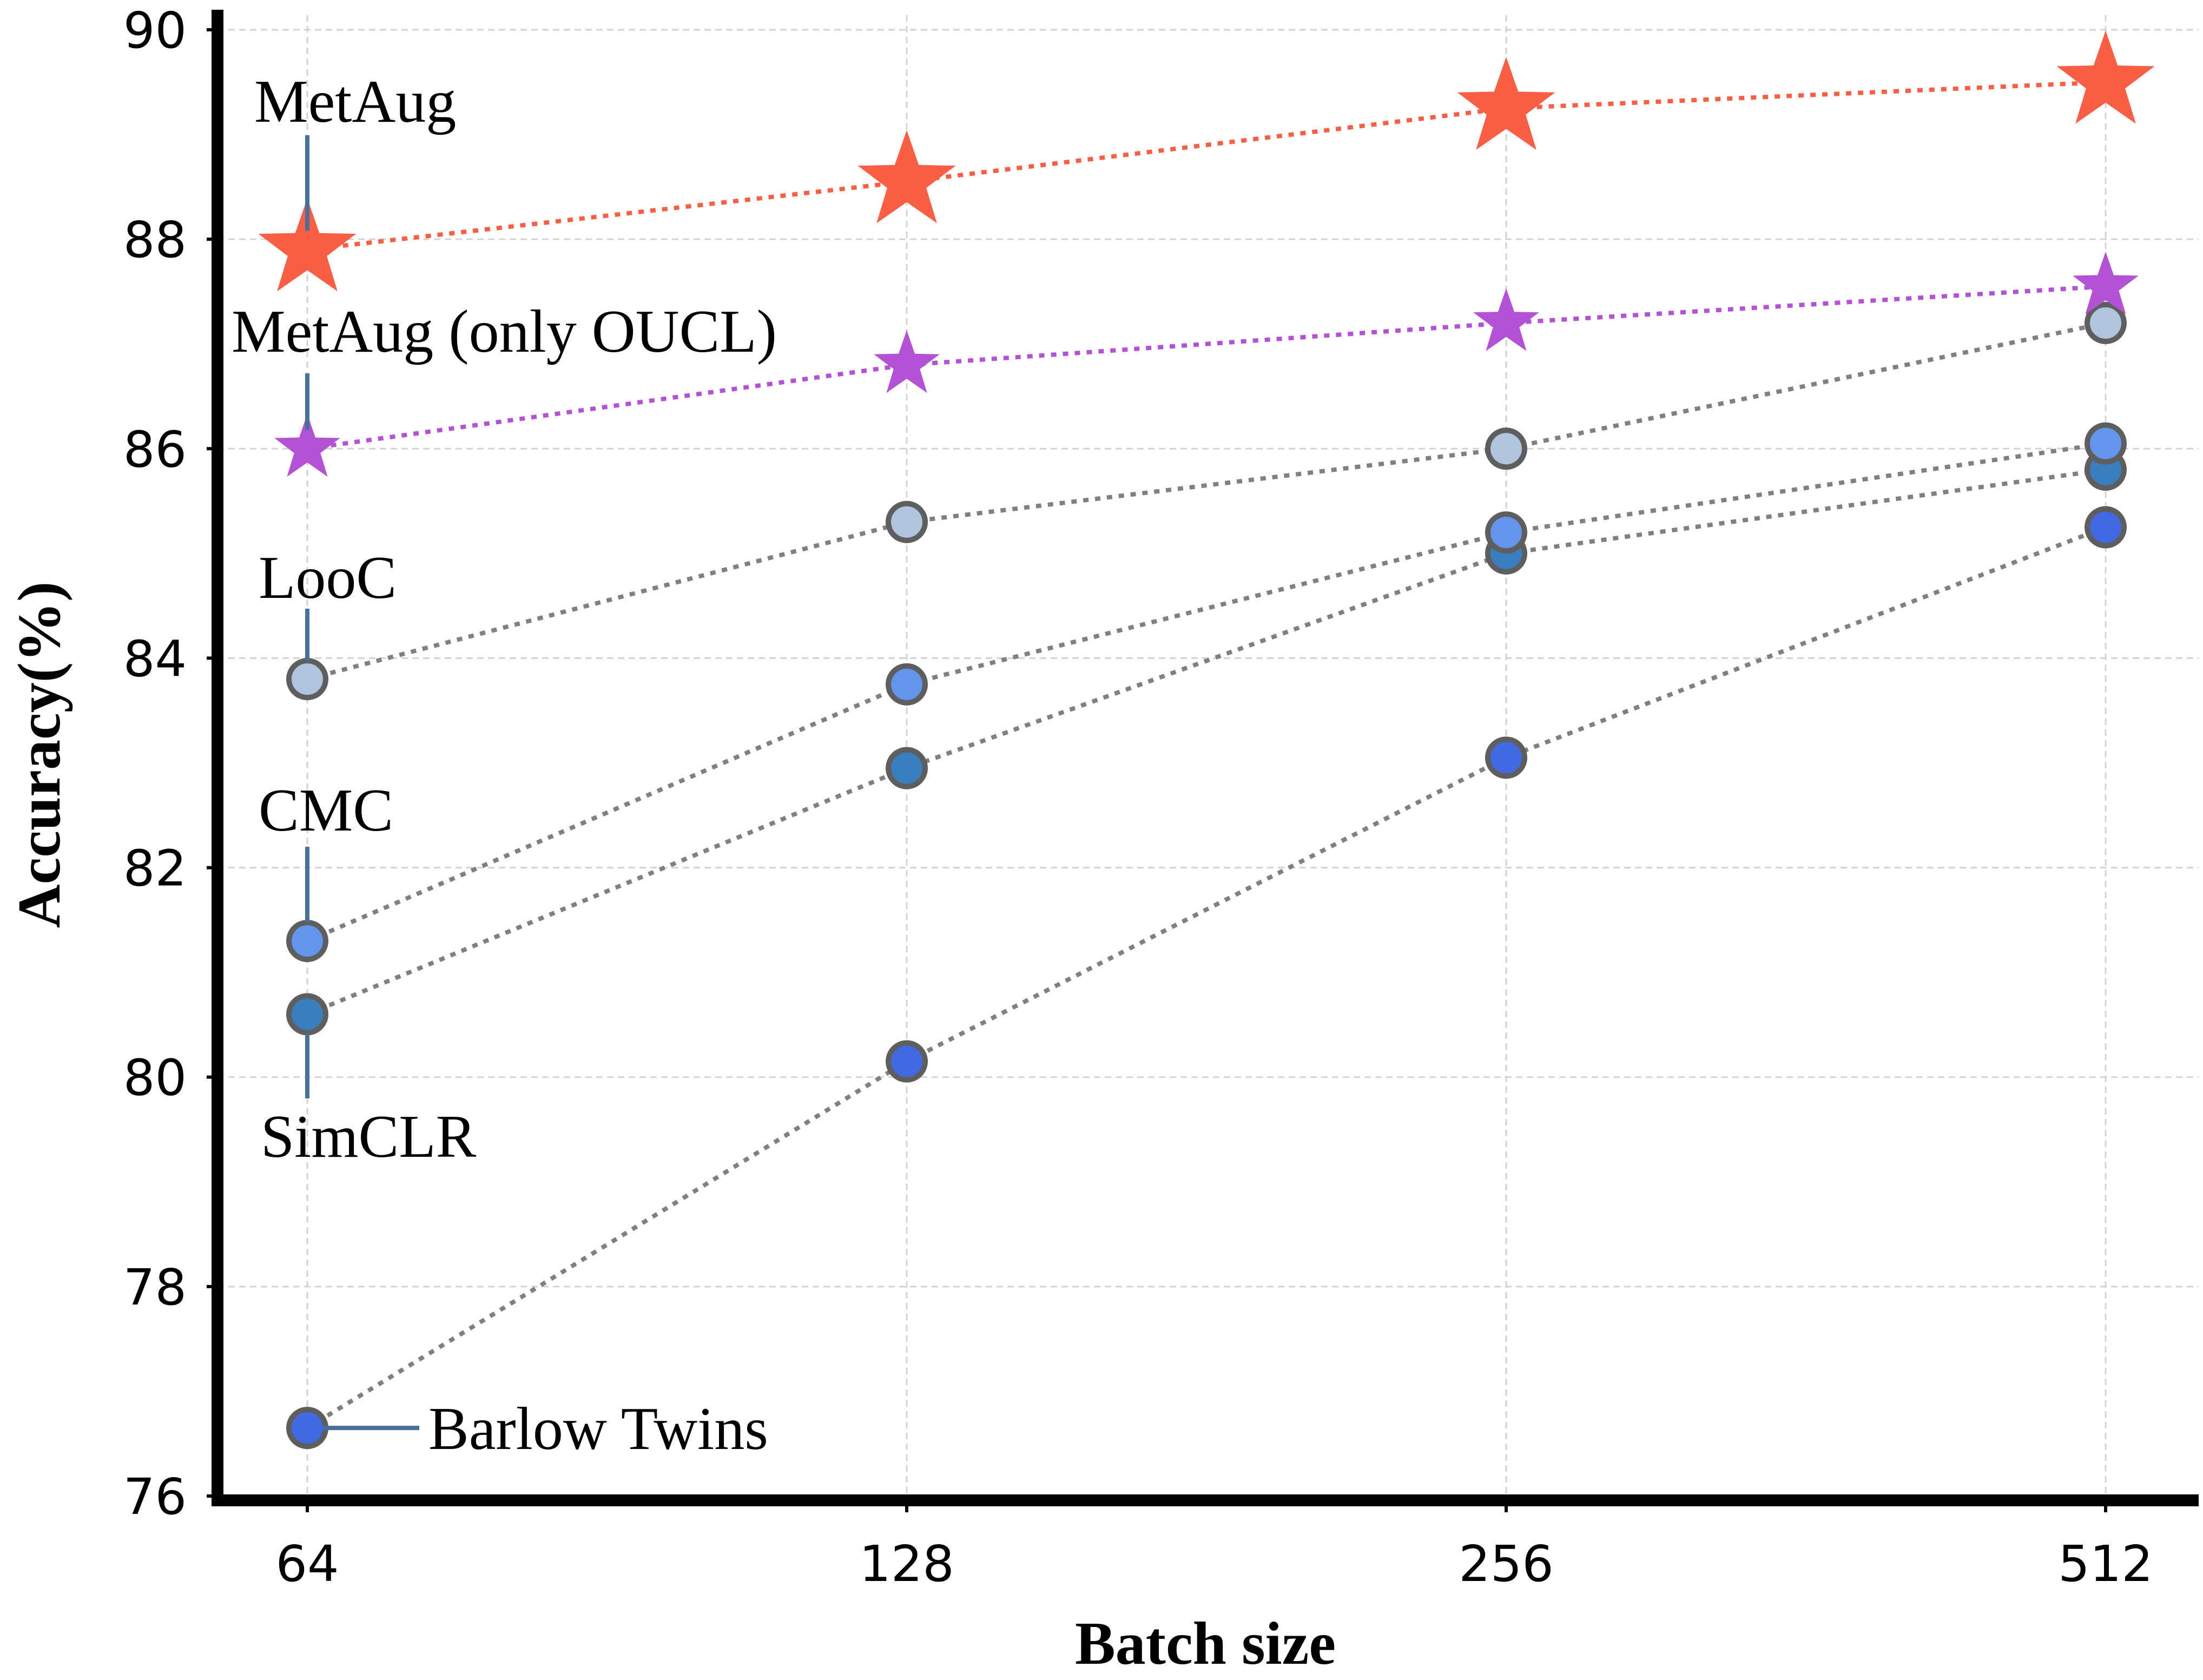 The image size is (2203, 1680). What do you see at coordinates (1206, 166) in the screenshot?
I see `series-line-metaug` at bounding box center [1206, 166].